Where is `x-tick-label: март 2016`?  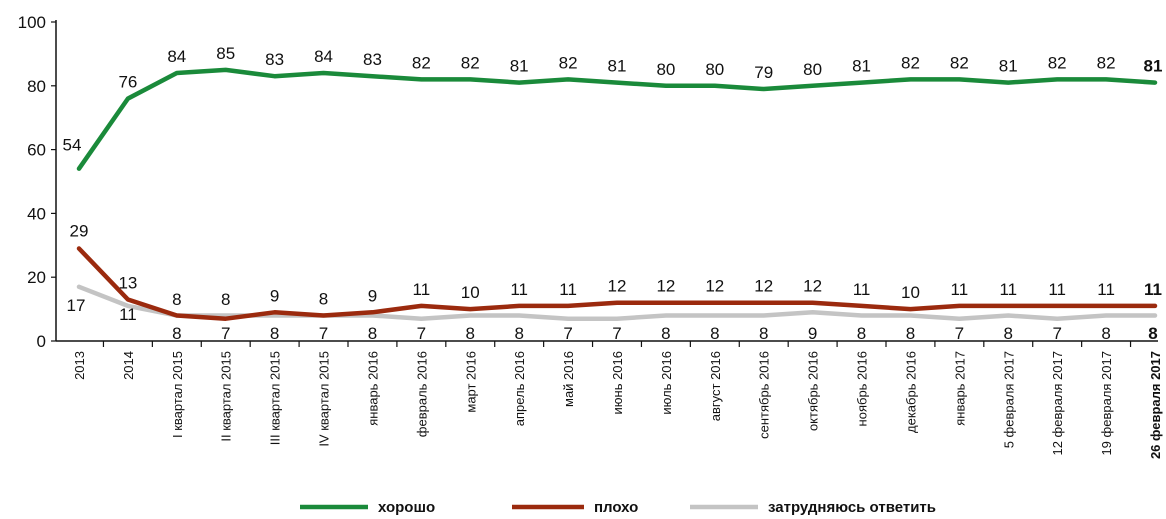
x-tick-label: март 2016 is located at coordinates (470, 382).